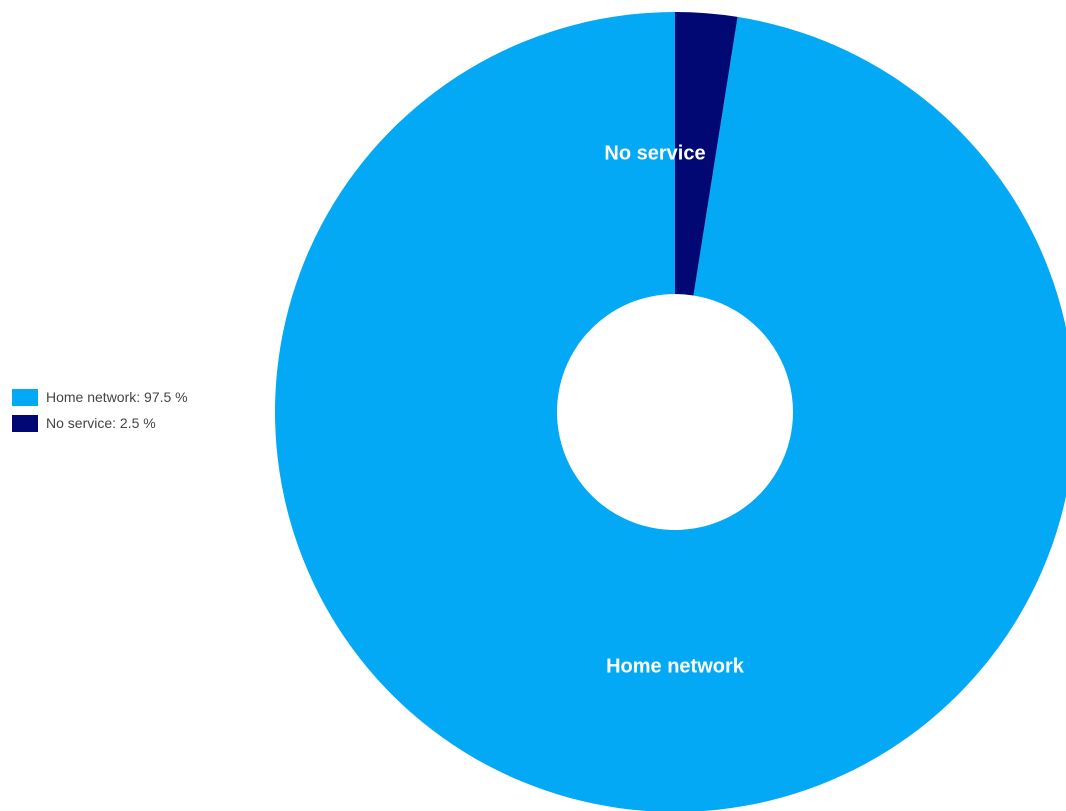 The width and height of the screenshot is (1066, 811). Describe the element at coordinates (675, 666) in the screenshot. I see `slice-label-home-network: Home network` at that location.